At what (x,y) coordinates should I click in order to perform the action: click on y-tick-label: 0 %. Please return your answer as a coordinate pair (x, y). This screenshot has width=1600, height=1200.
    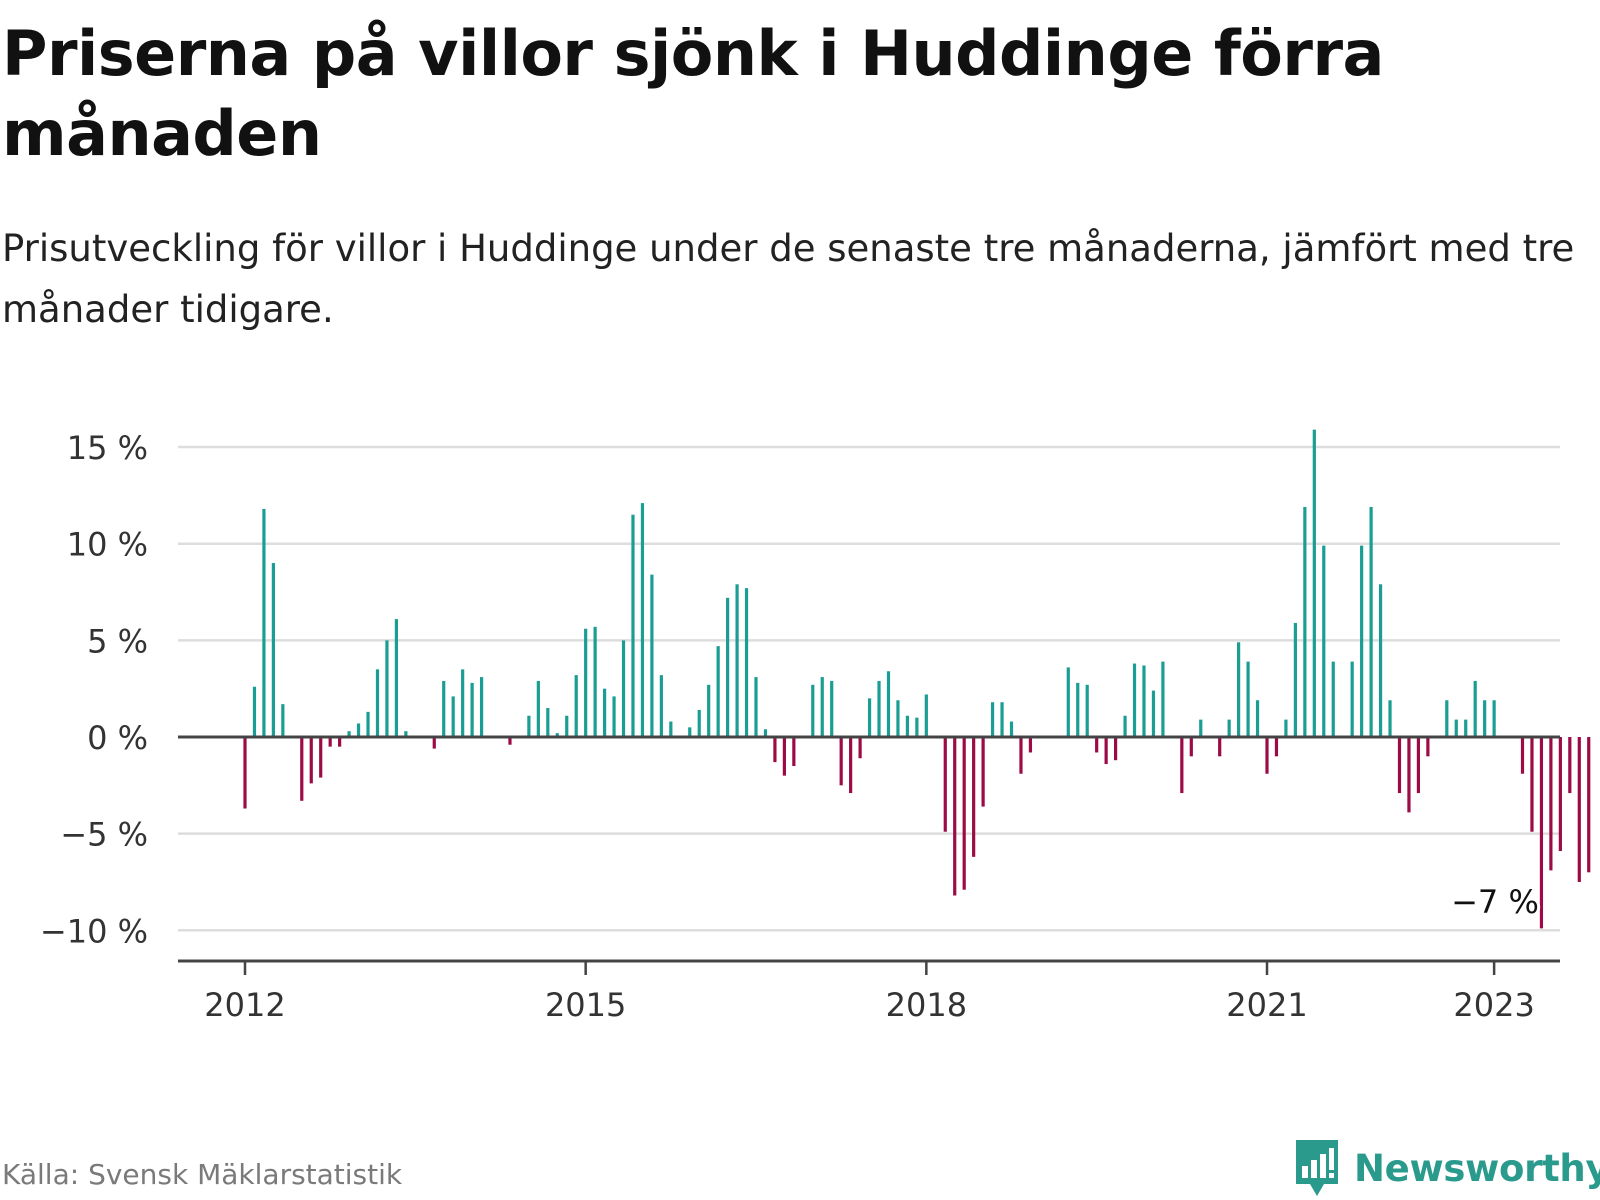
    Looking at the image, I should click on (117, 738).